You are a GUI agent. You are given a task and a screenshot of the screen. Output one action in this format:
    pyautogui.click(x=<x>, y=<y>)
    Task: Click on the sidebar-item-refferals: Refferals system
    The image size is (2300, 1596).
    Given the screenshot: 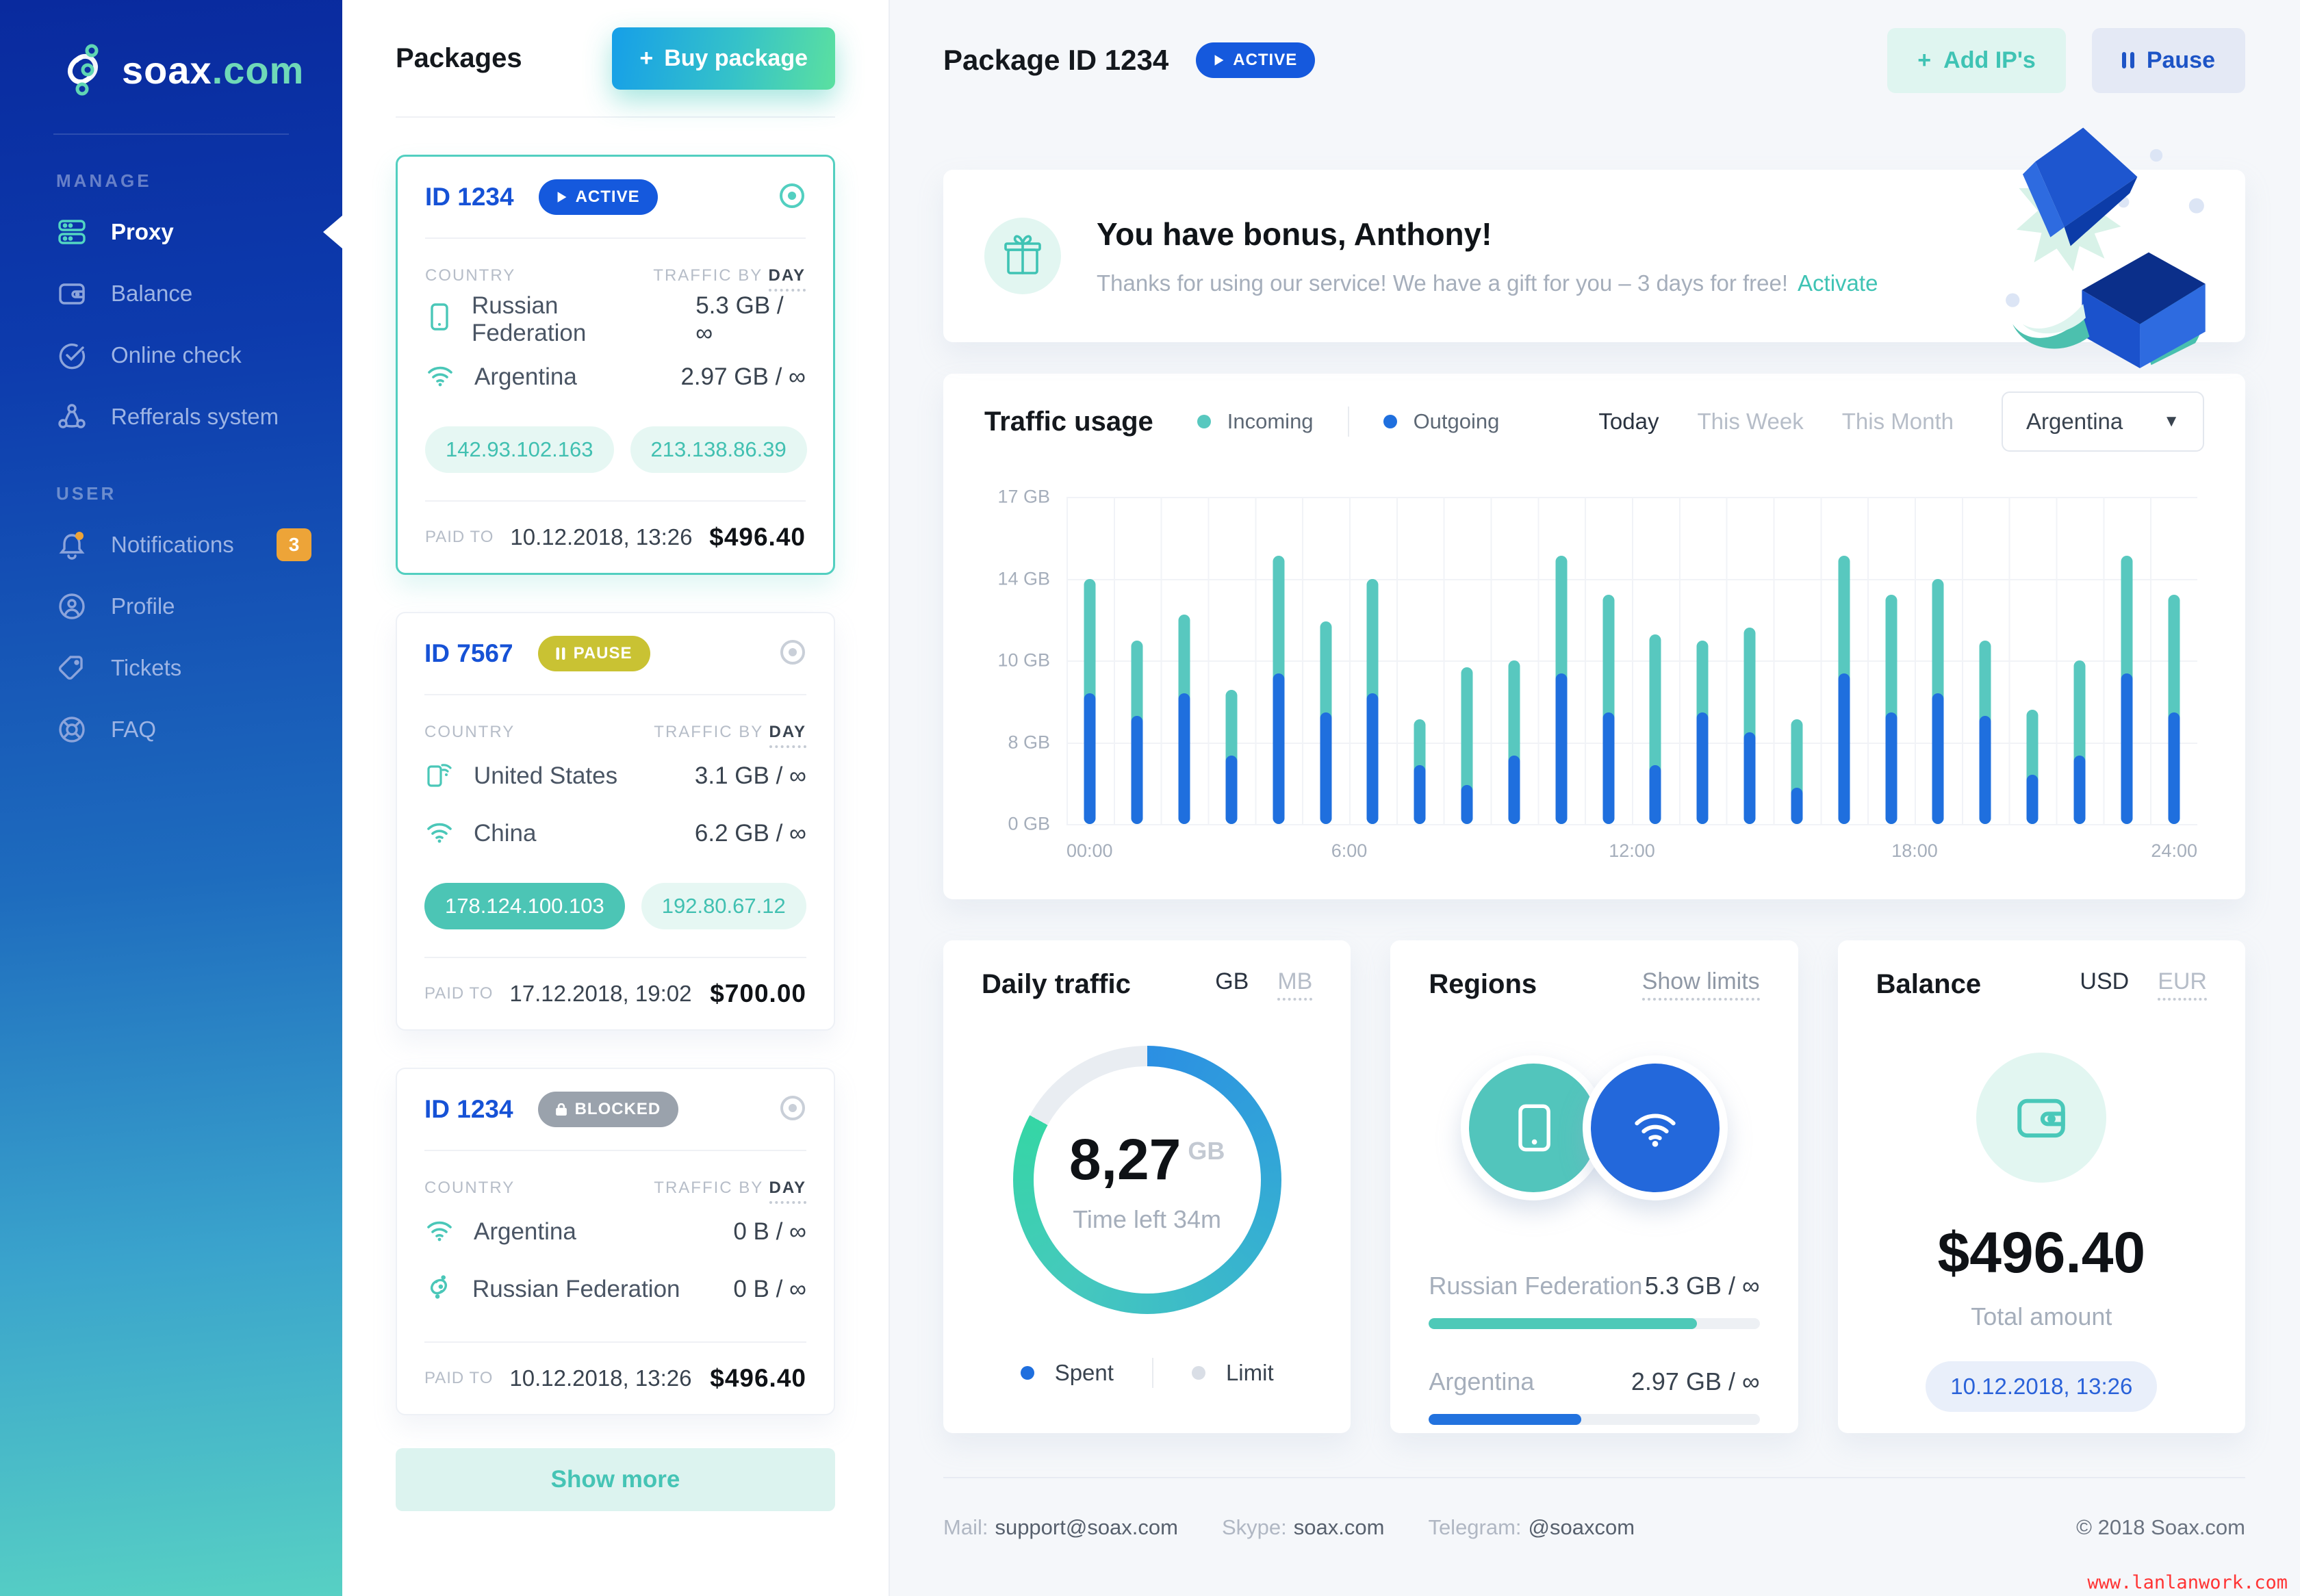 What is the action you would take?
    pyautogui.click(x=171, y=417)
    